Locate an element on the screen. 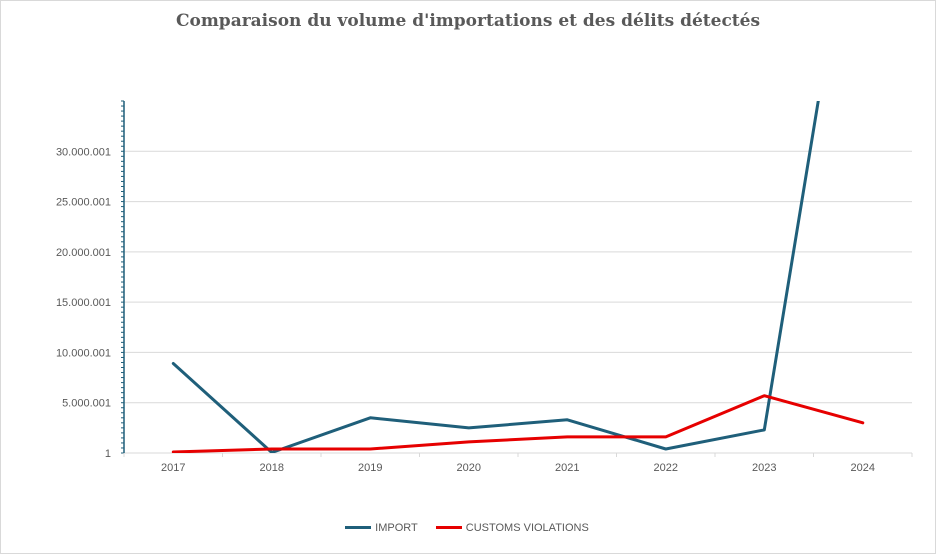 The height and width of the screenshot is (554, 936). x-tick-label: 2021 is located at coordinates (567, 468).